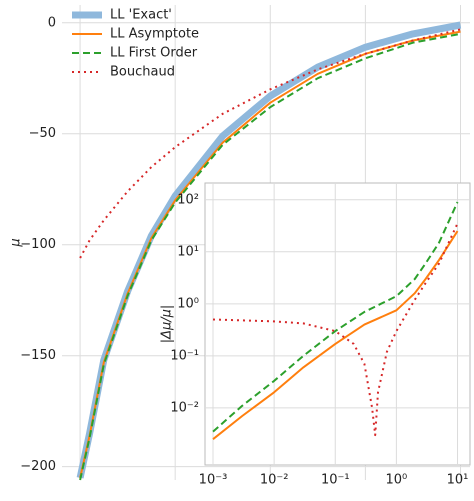 Image resolution: width=474 pixels, height=501 pixels. I want to click on y-tick-label: −100, so click(38, 244).